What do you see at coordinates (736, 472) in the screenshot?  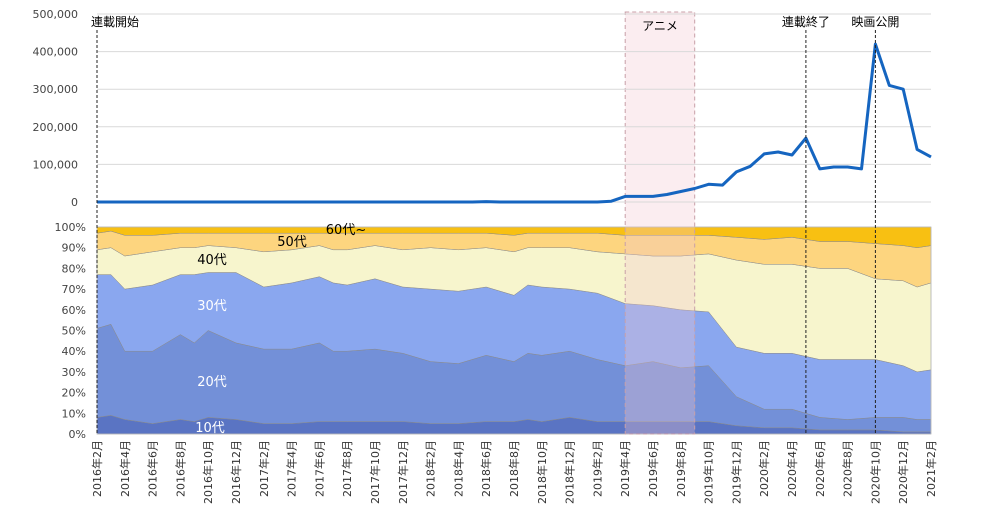 I see `xtick-label: 2019年12月` at bounding box center [736, 472].